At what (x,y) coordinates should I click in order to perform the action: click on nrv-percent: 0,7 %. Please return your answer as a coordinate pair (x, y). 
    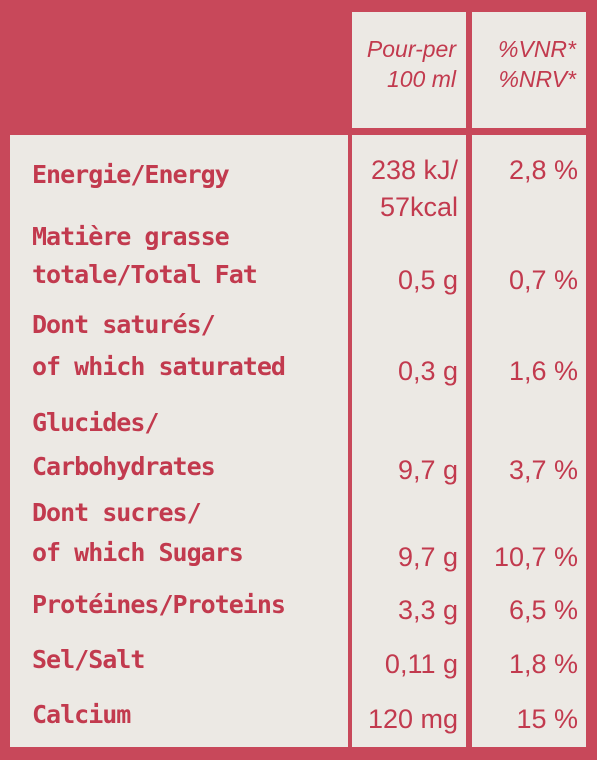
    Looking at the image, I should click on (543, 280).